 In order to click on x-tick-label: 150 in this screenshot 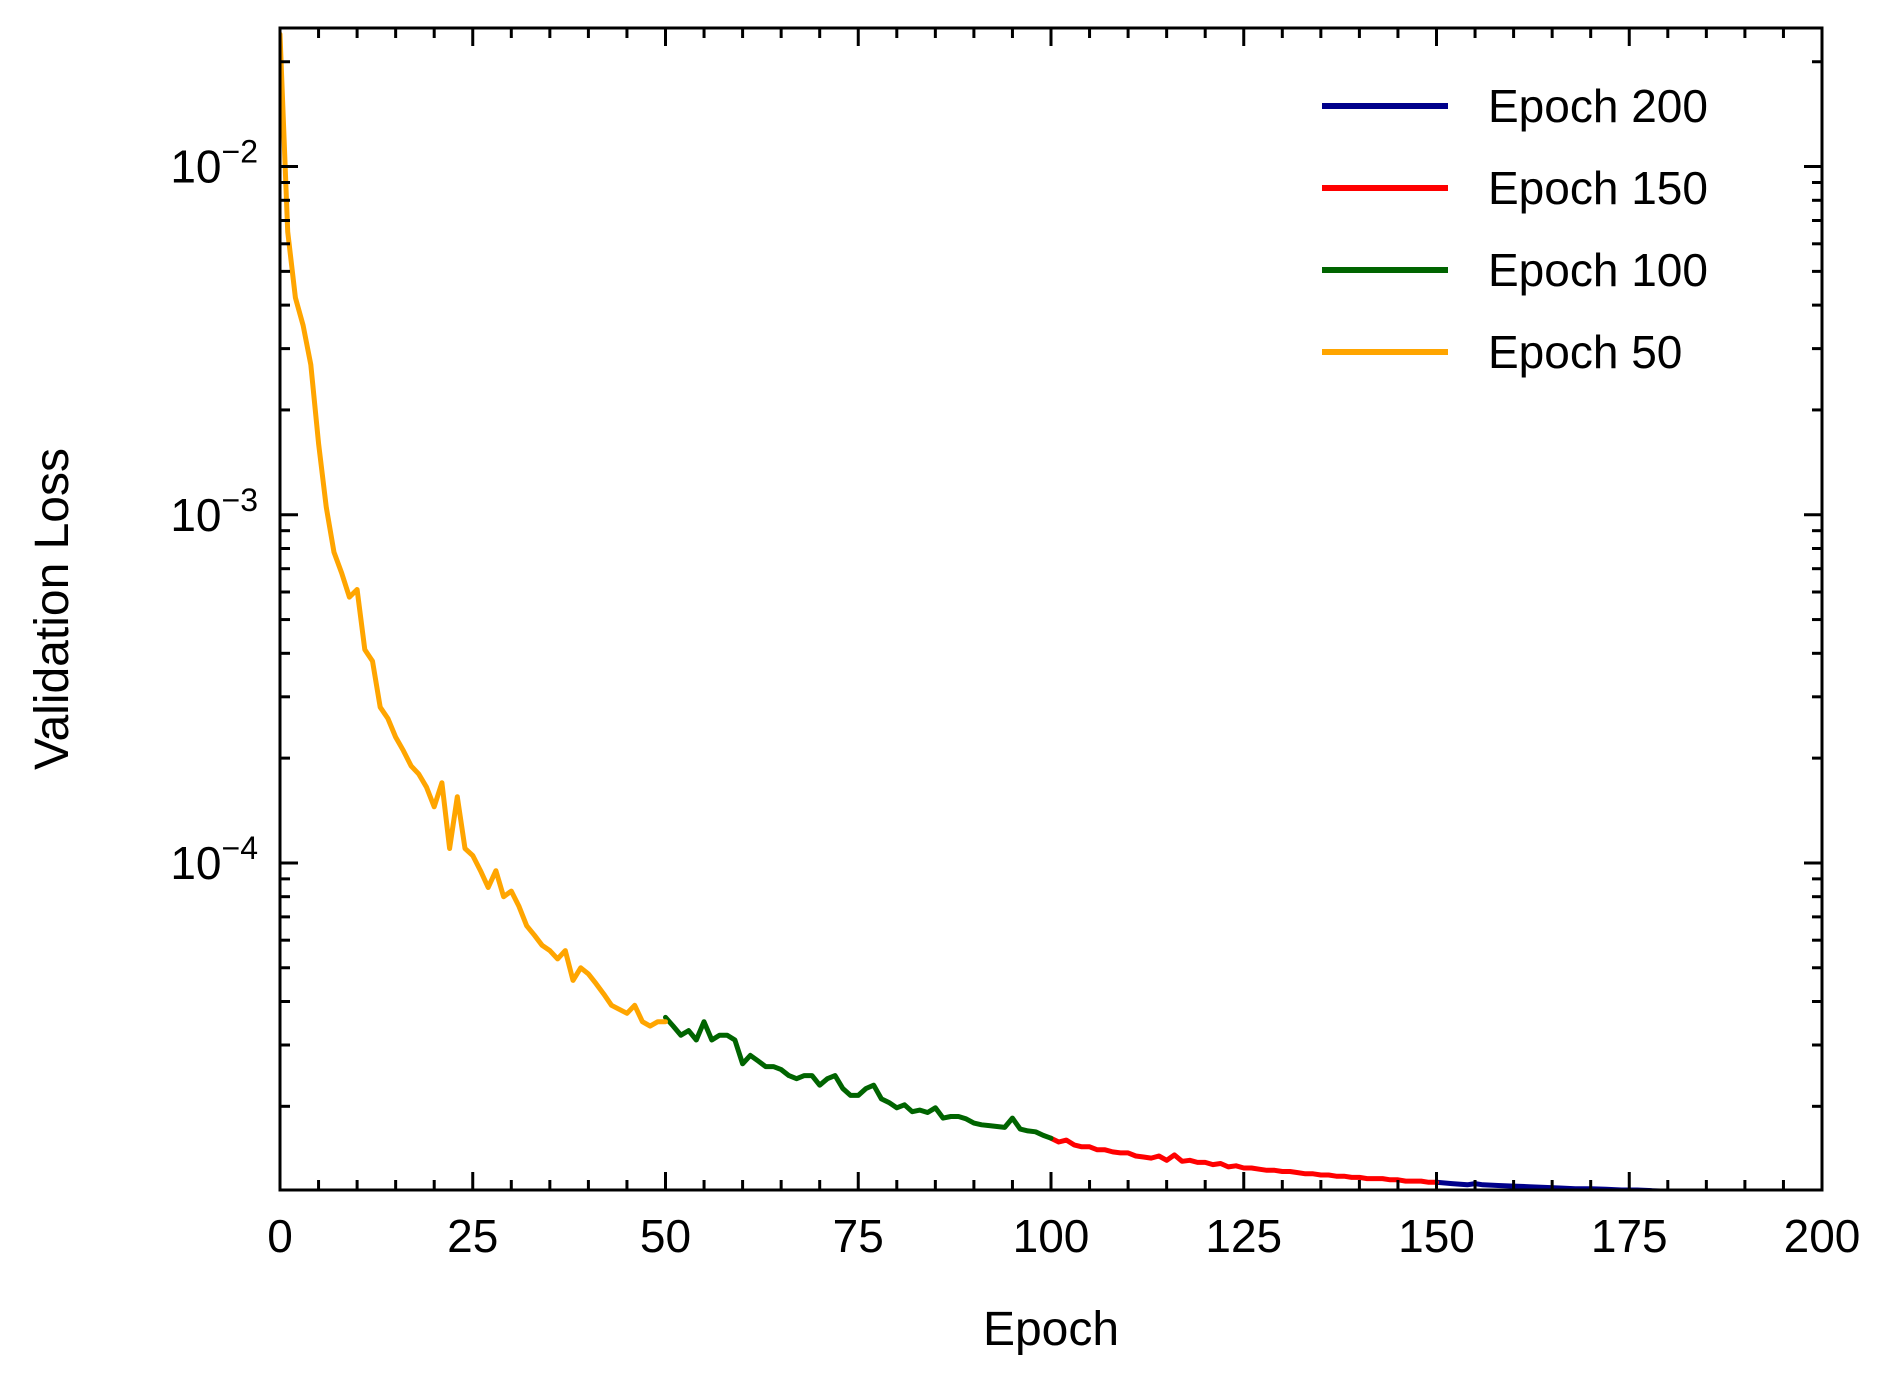, I will do `click(1436, 1236)`.